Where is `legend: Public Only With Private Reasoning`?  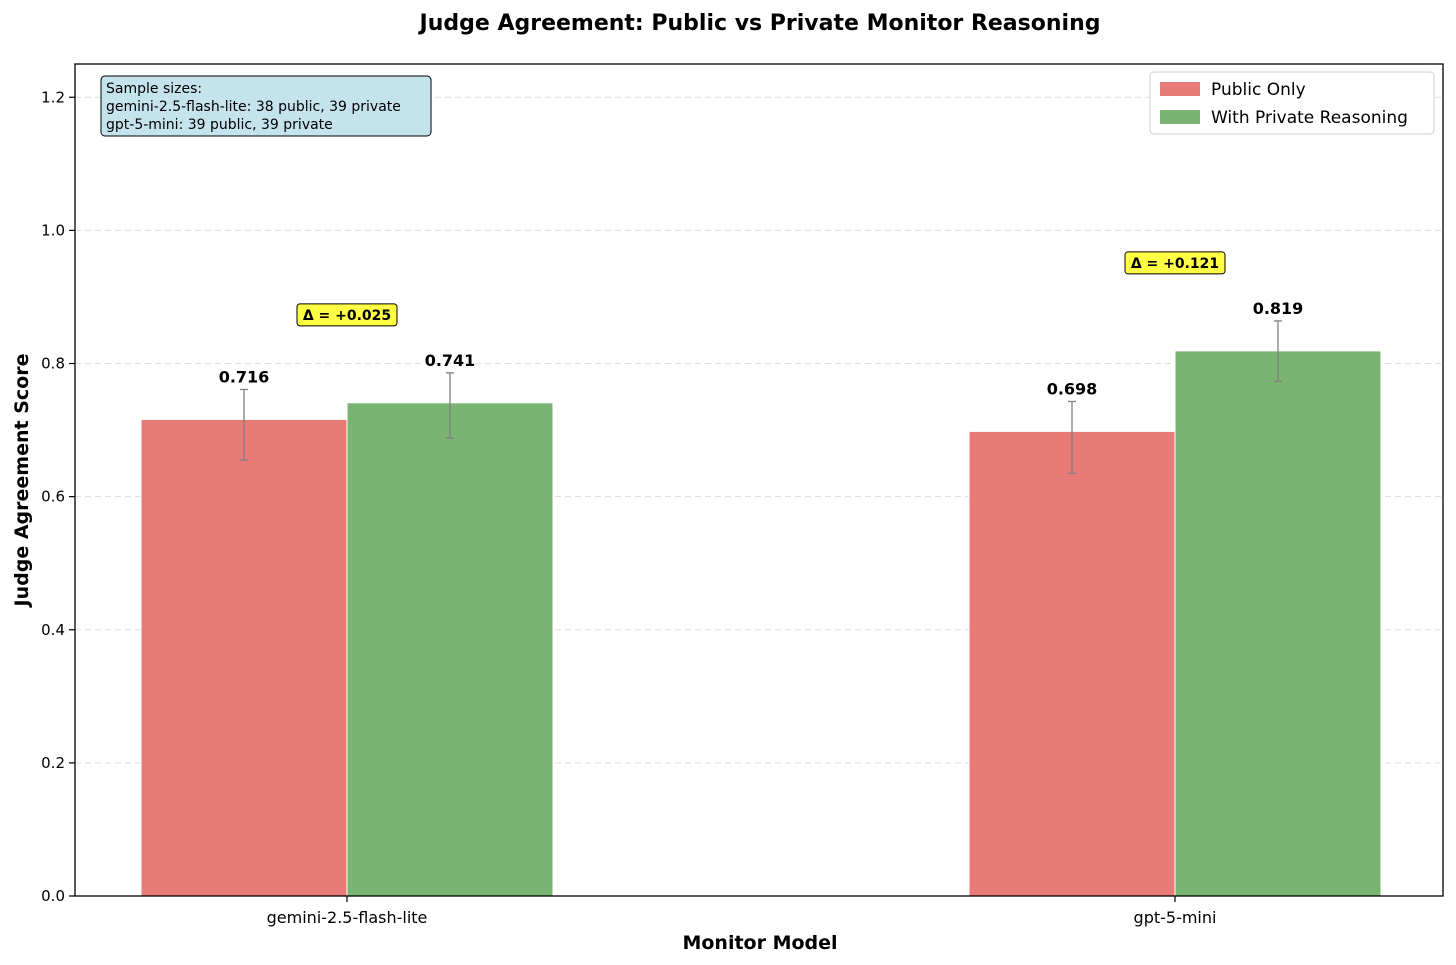 legend: Public Only With Private Reasoning is located at coordinates (1292, 103).